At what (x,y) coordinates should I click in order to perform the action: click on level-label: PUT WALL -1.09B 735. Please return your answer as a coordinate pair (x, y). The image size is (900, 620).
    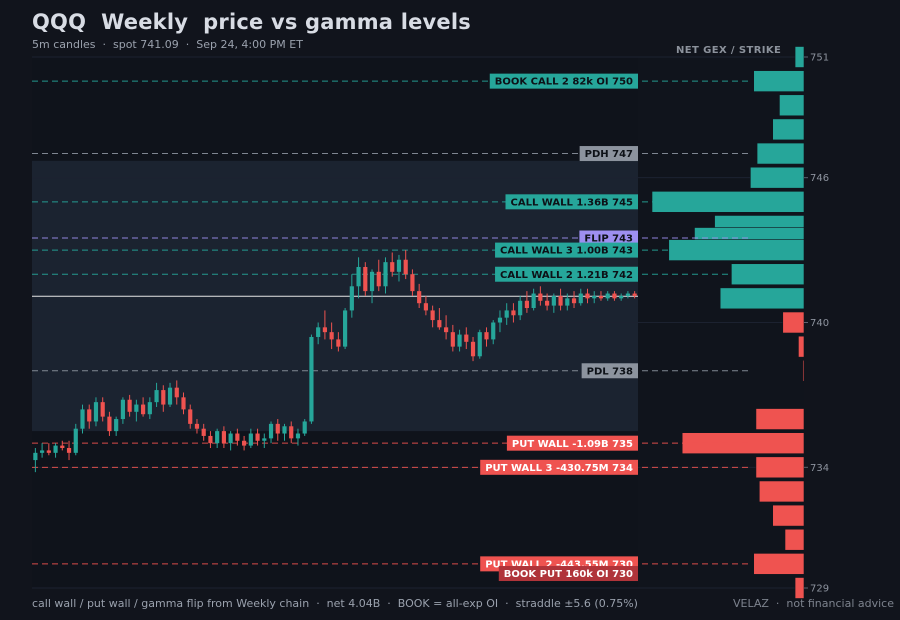
    Looking at the image, I should click on (572, 444).